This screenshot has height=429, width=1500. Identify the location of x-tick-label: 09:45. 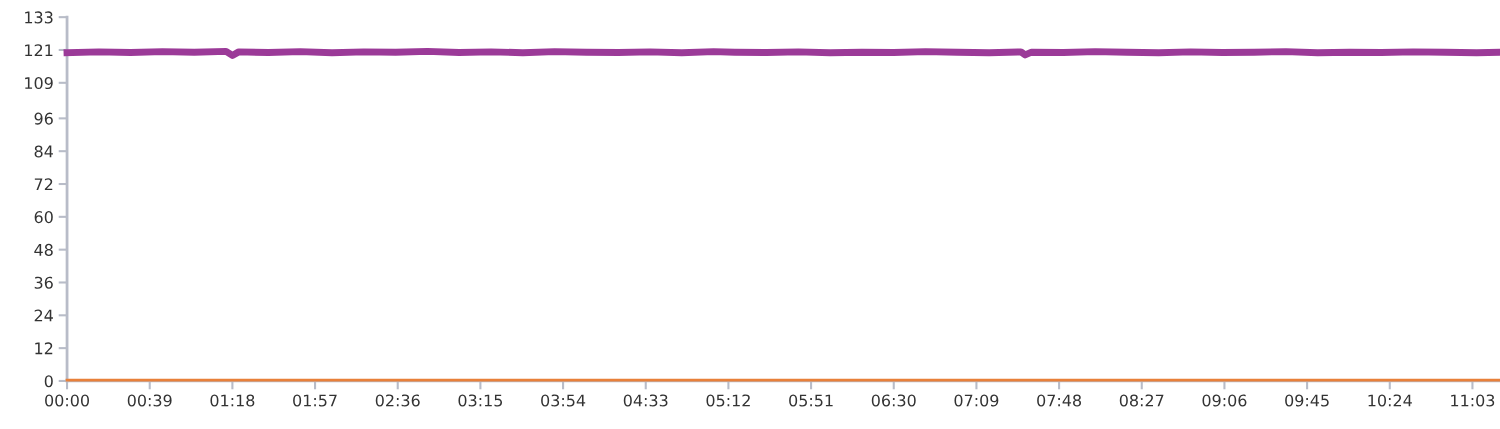
(1307, 400).